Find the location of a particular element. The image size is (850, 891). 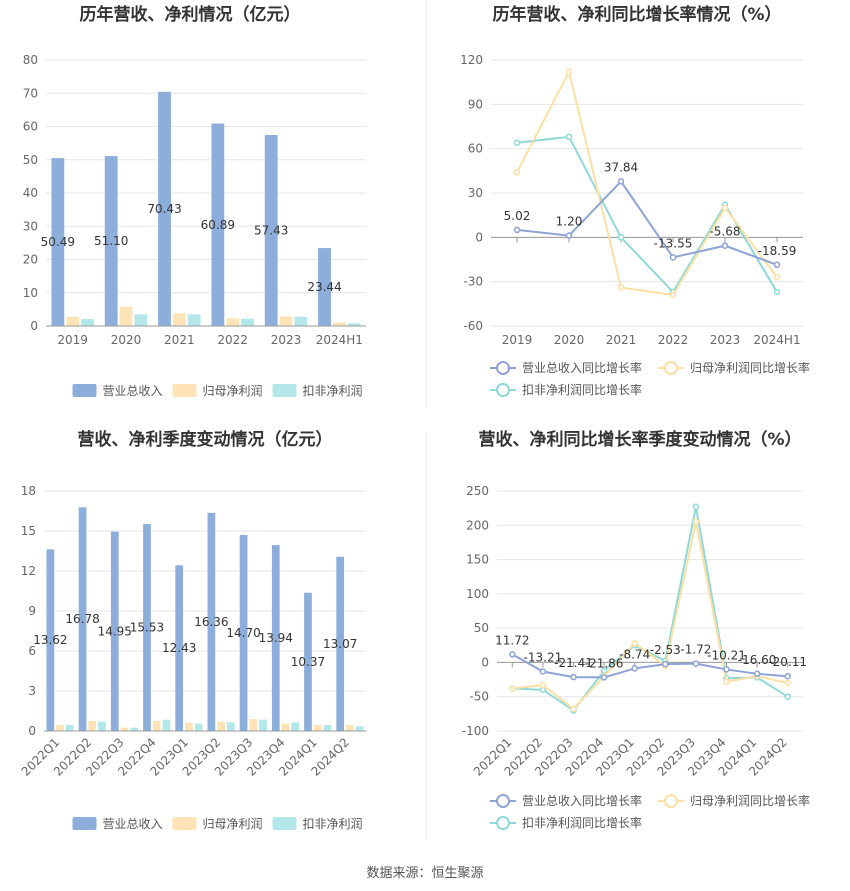

y-tick-label: 100 is located at coordinates (477, 594).